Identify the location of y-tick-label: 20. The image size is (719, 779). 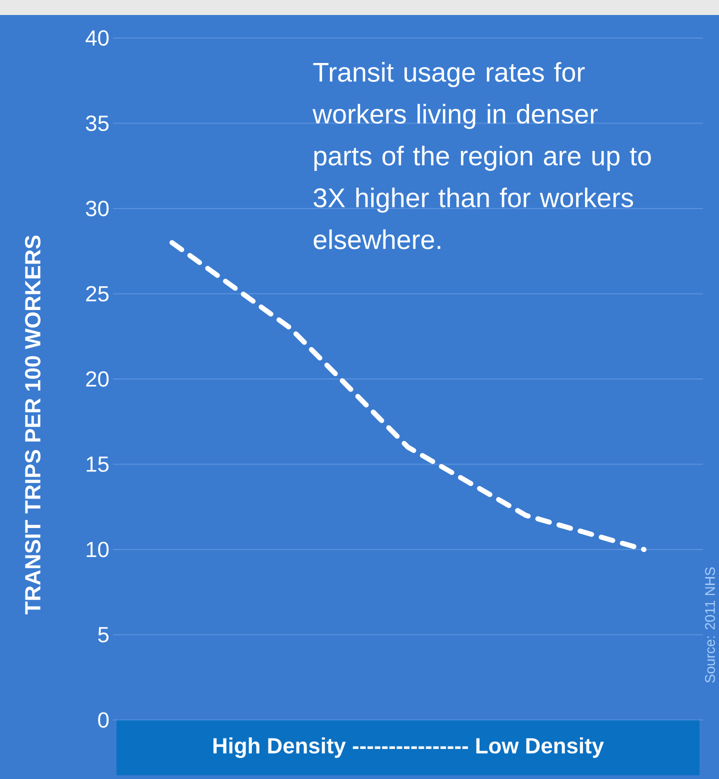
(97, 379).